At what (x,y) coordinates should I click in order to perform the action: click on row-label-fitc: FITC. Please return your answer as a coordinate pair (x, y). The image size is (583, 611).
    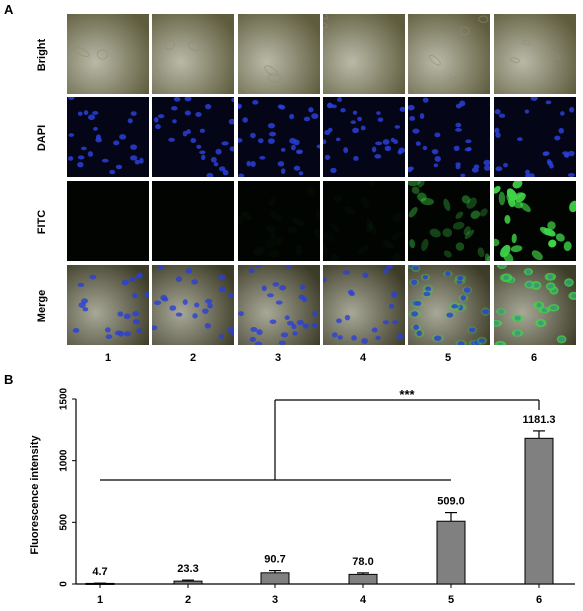
    Looking at the image, I should click on (42, 222).